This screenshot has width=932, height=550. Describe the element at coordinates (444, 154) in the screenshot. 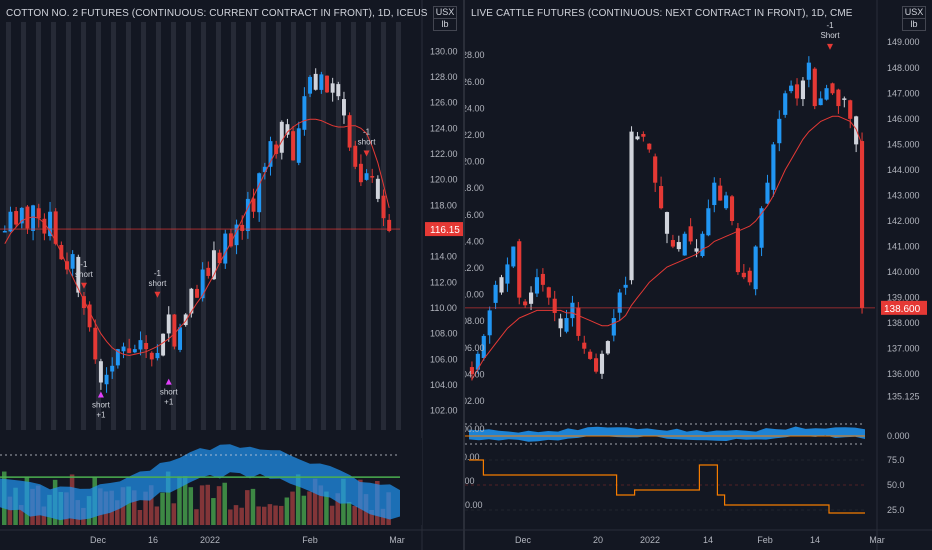

I see `y-tick-label: 122.00` at that location.